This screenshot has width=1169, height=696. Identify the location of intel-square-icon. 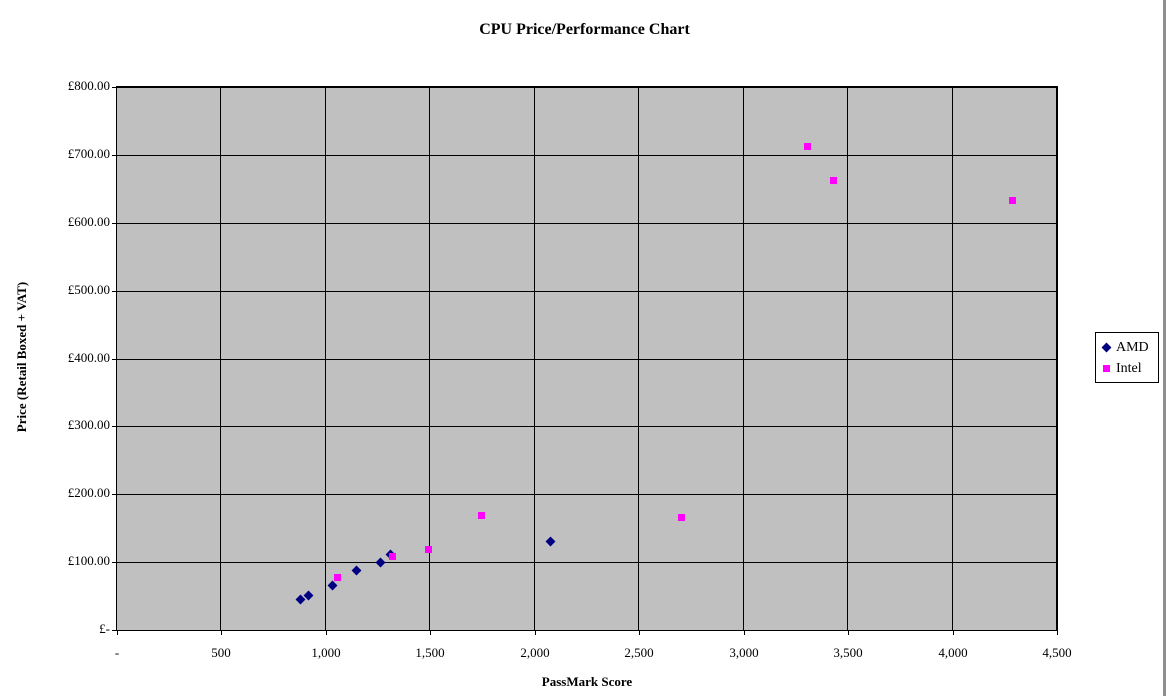
(1106, 368).